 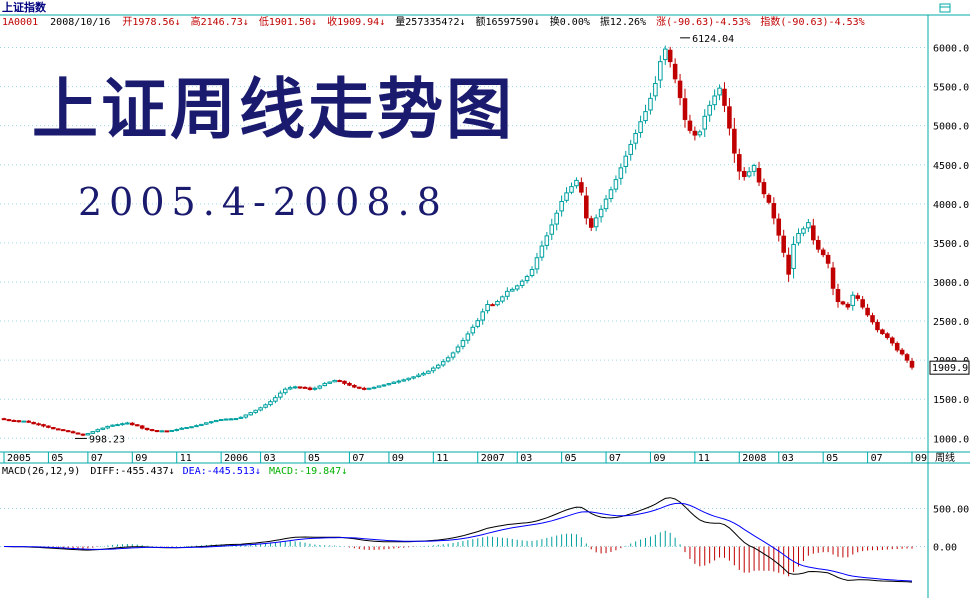 What do you see at coordinates (41, 471) in the screenshot?
I see `macd-indicator-name: MACD(26,12,9)` at bounding box center [41, 471].